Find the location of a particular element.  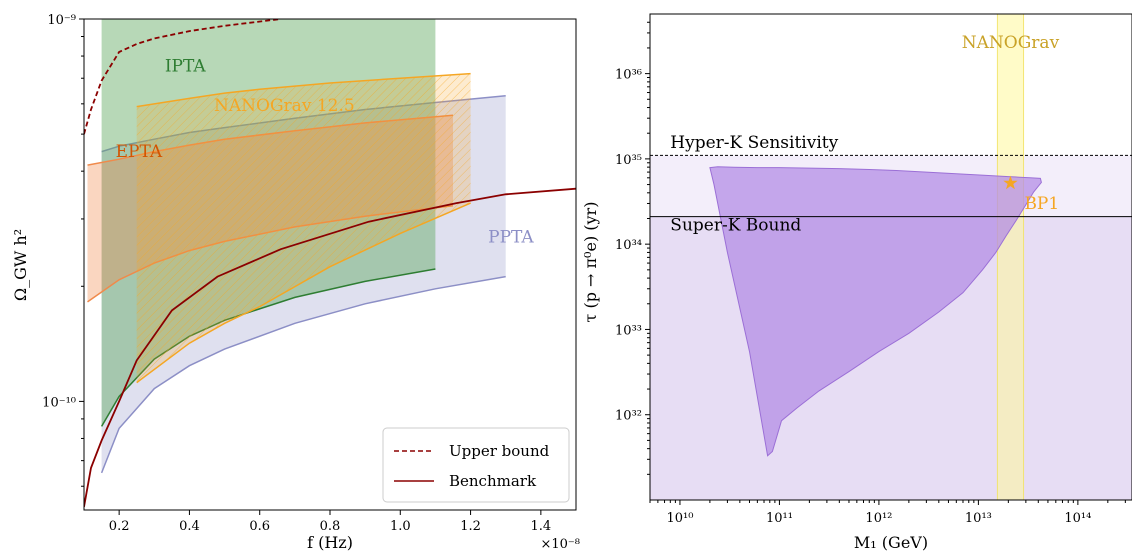

pd-y-tick-label: 10³² is located at coordinates (628, 416).